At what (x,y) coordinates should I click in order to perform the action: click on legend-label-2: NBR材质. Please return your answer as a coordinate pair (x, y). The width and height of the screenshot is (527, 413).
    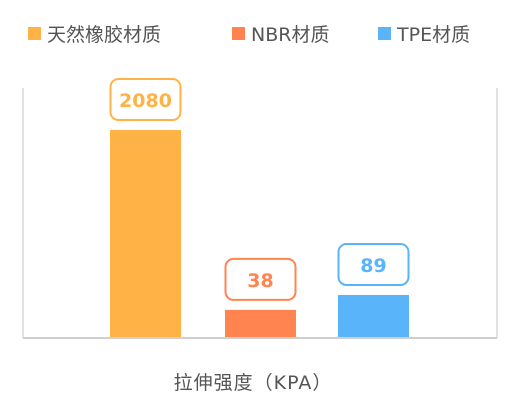
    Looking at the image, I should click on (290, 35).